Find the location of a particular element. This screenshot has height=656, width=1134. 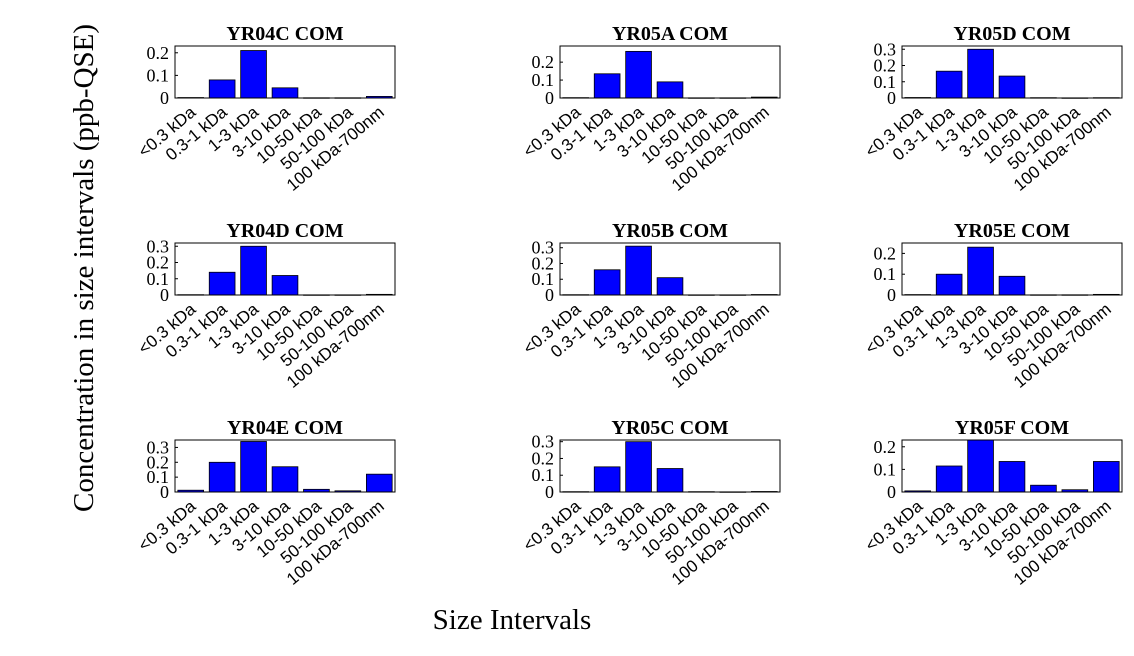

subplot-title: YR05B COM is located at coordinates (670, 231).